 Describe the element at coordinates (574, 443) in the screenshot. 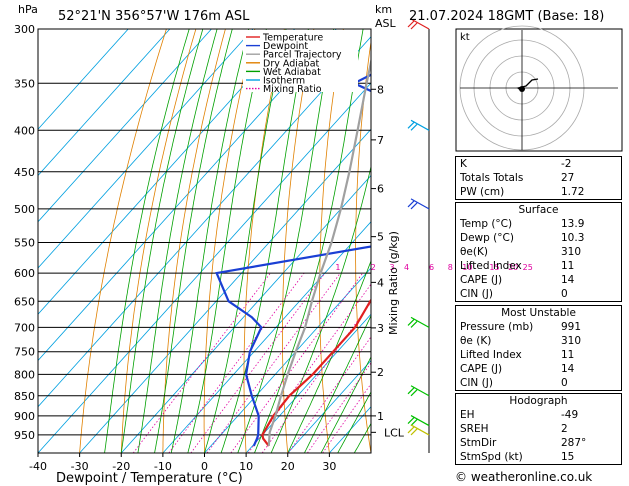

I see `stmdir-value: 287°` at that location.